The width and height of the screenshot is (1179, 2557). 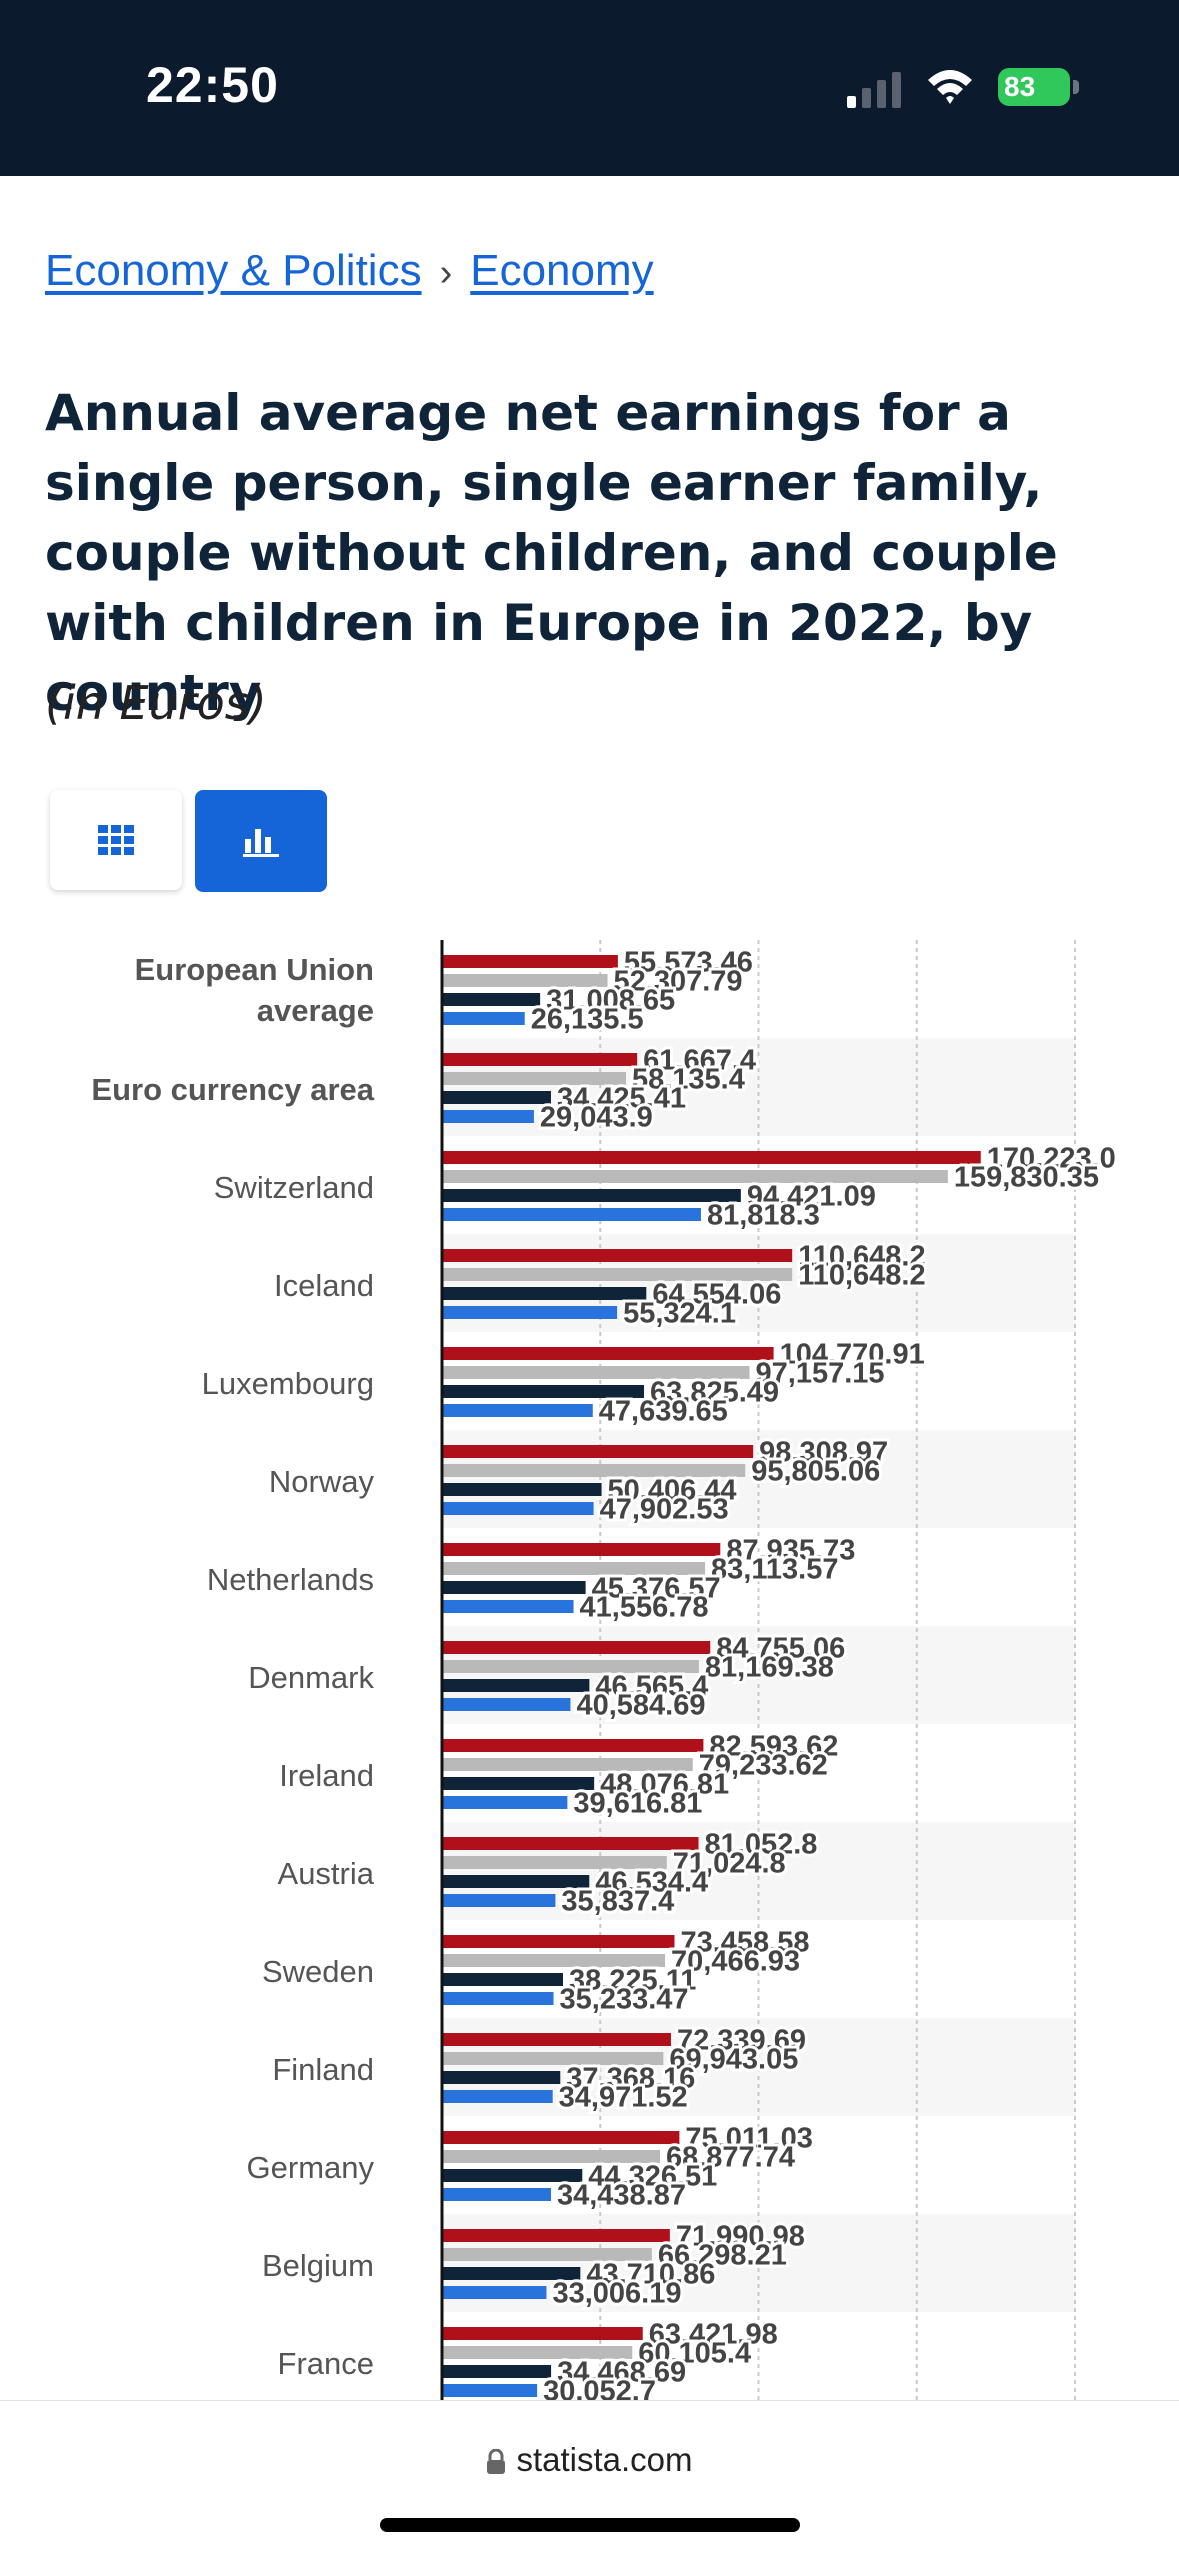 What do you see at coordinates (1040, 87) in the screenshot?
I see `battery-icon: 83` at bounding box center [1040, 87].